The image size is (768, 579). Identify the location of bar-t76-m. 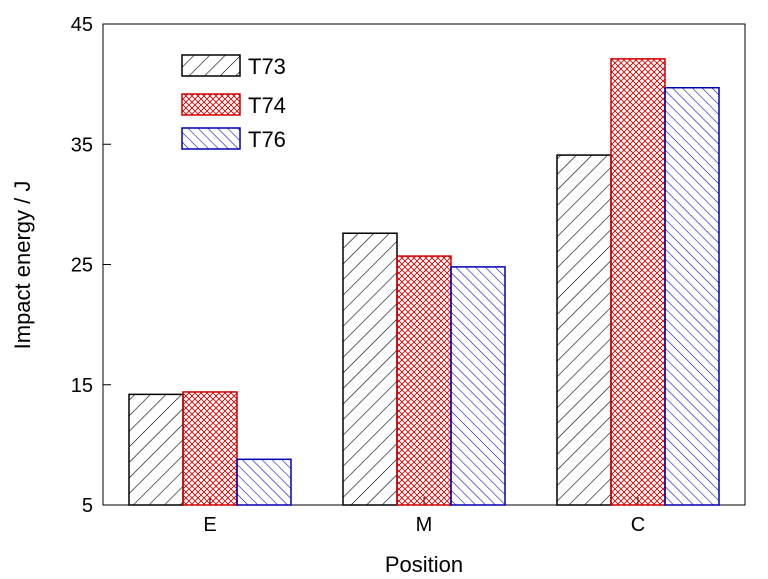
(478, 386).